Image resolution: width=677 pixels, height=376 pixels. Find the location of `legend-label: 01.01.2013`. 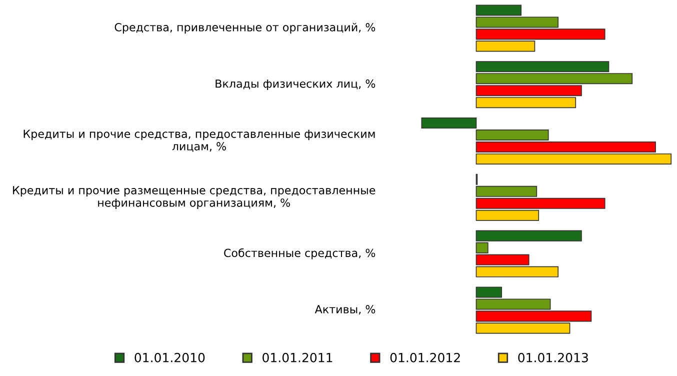

legend-label: 01.01.2013 is located at coordinates (553, 357).